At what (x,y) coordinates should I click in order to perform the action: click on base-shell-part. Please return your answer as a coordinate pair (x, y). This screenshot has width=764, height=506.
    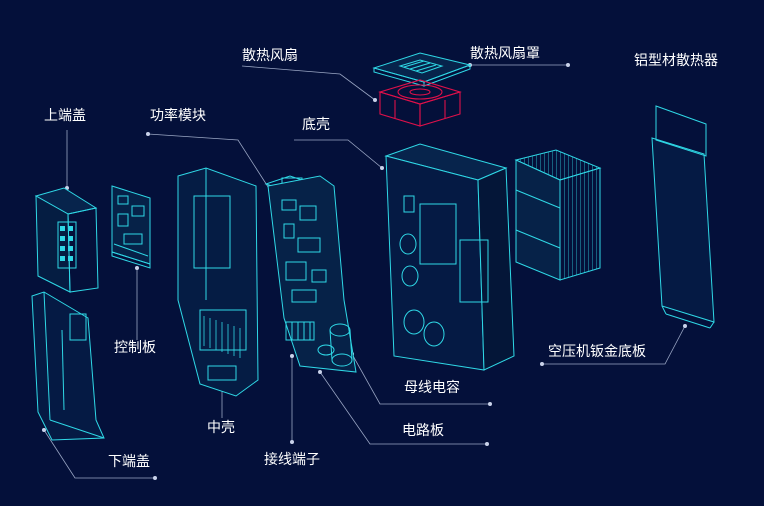
    Looking at the image, I should click on (449, 257).